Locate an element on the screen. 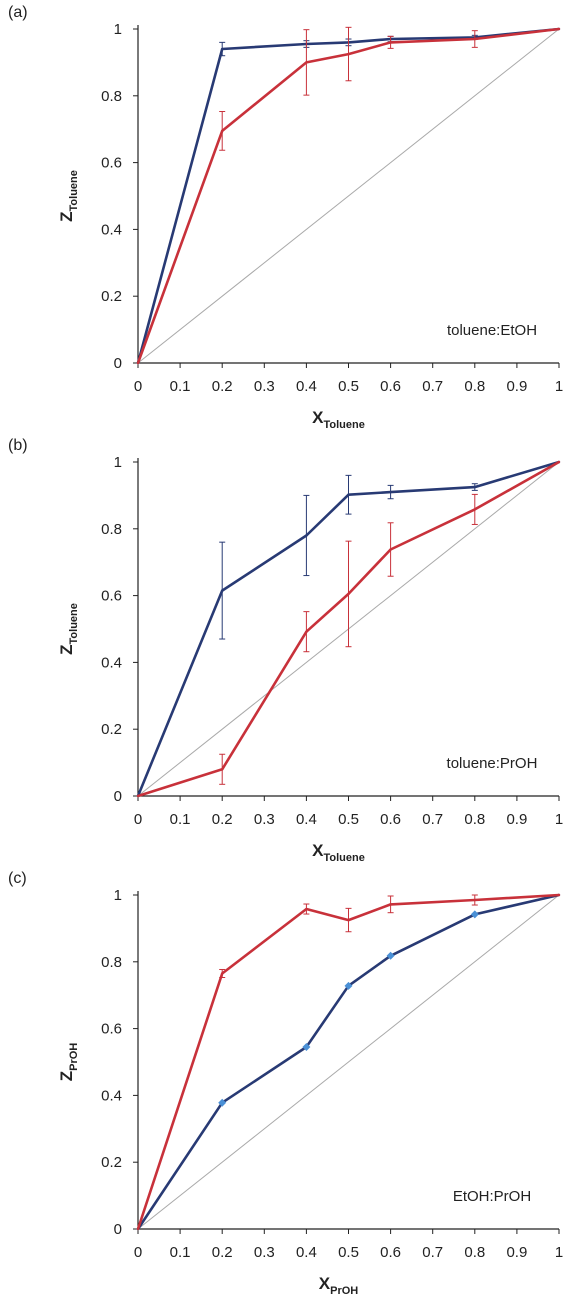 The image size is (564, 1301). chart-c-annotation: EtOH:PrOH is located at coordinates (492, 1196).